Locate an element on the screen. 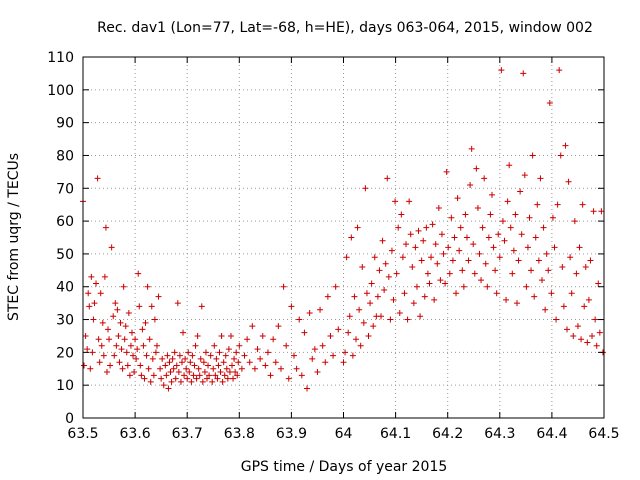  y-tick-label: 60 is located at coordinates (65, 222).